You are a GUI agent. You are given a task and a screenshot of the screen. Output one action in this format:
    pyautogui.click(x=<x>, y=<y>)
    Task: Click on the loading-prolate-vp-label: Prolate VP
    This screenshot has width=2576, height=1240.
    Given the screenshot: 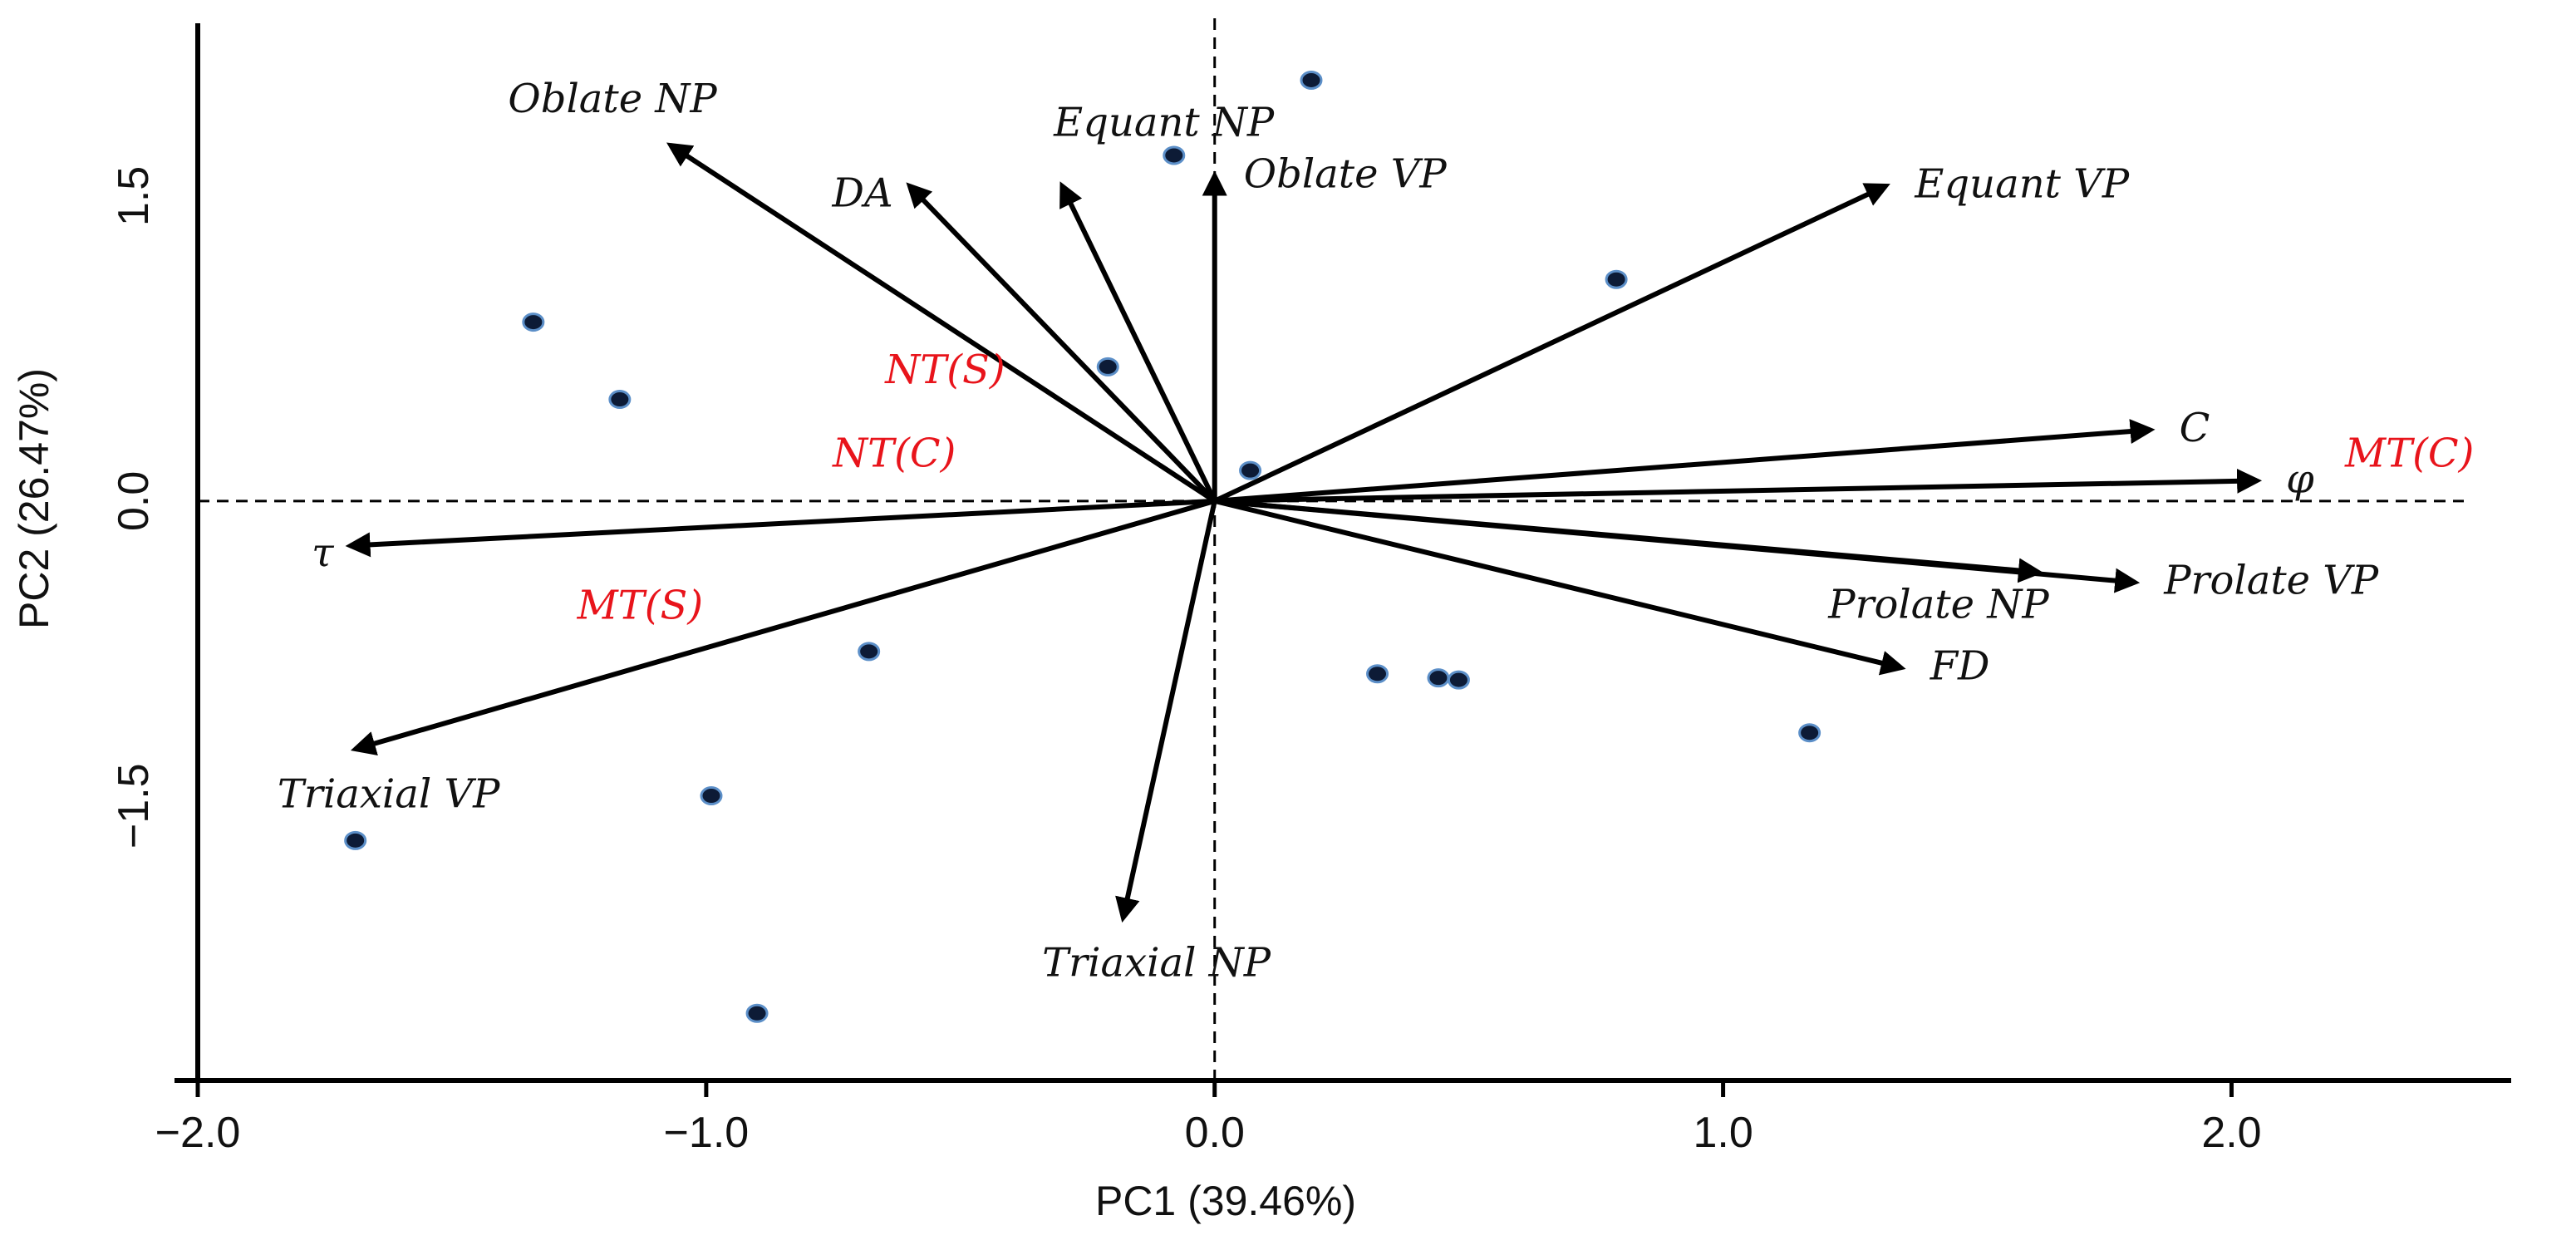 What is the action you would take?
    pyautogui.click(x=2271, y=581)
    